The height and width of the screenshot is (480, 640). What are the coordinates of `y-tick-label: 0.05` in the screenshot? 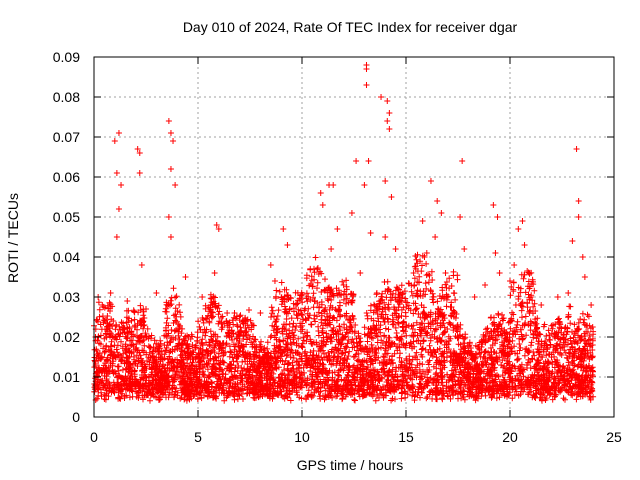 It's located at (66, 217).